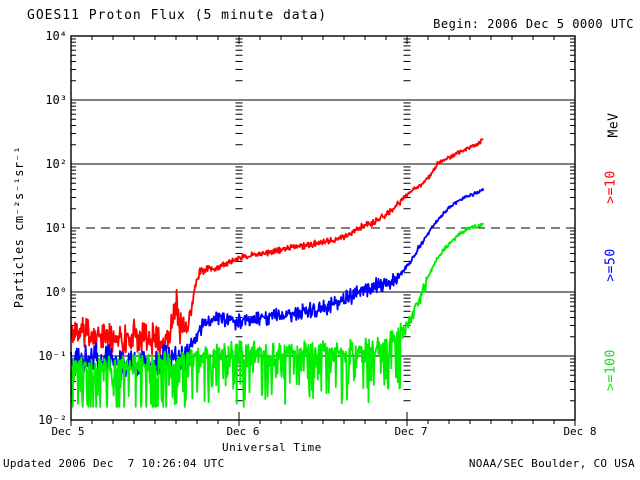 Image resolution: width=640 pixels, height=480 pixels. I want to click on x-tick-label: Dec 8, so click(580, 431).